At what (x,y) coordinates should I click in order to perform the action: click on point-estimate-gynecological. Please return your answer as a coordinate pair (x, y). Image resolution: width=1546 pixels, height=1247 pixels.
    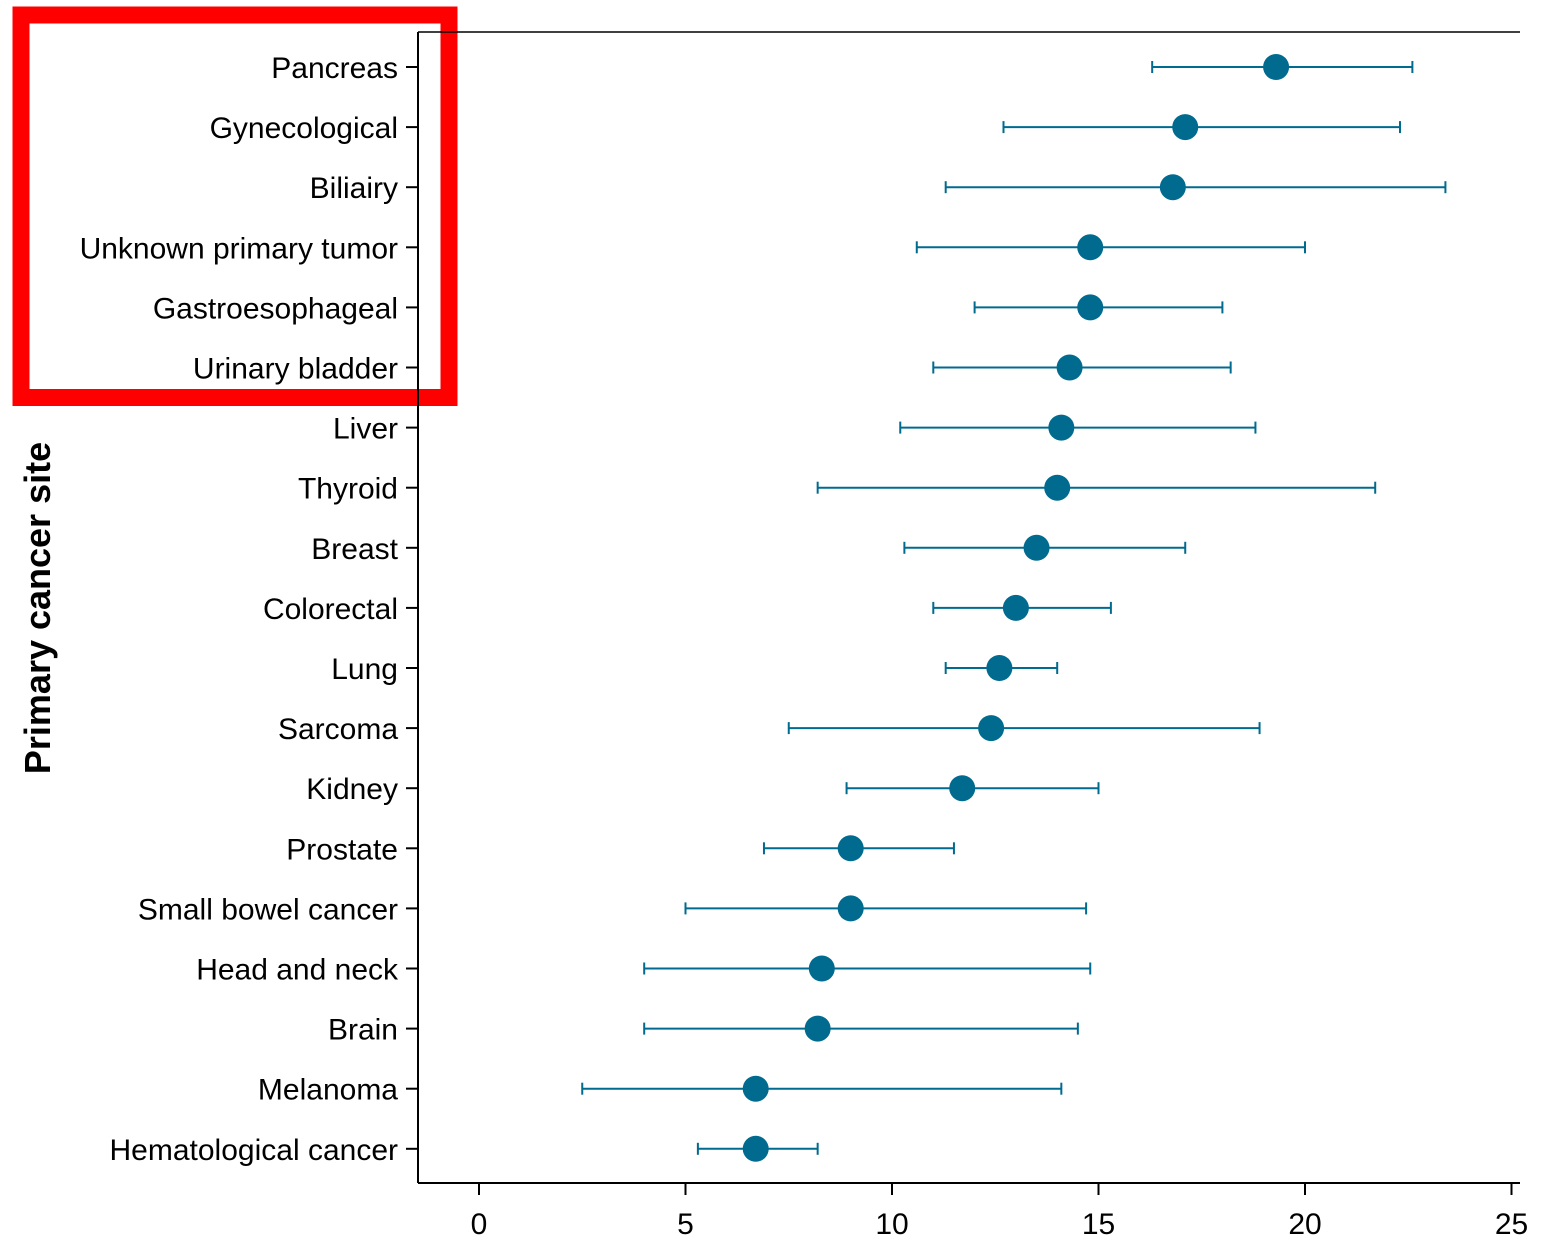
    Looking at the image, I should click on (1185, 127).